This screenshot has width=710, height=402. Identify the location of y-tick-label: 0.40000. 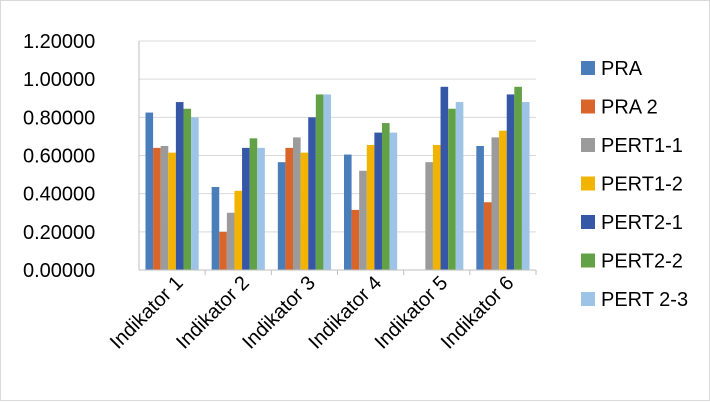
(59, 195).